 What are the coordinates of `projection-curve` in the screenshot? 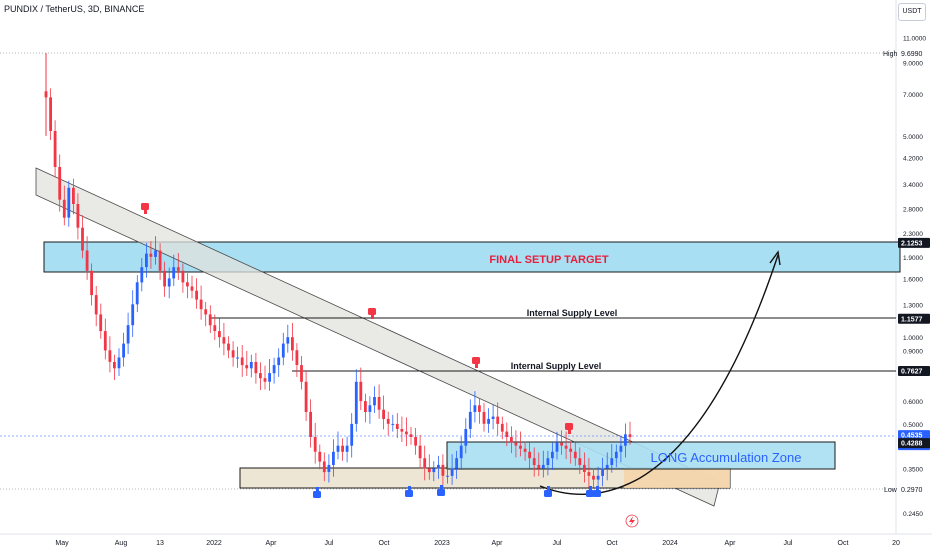 It's located at (659, 374).